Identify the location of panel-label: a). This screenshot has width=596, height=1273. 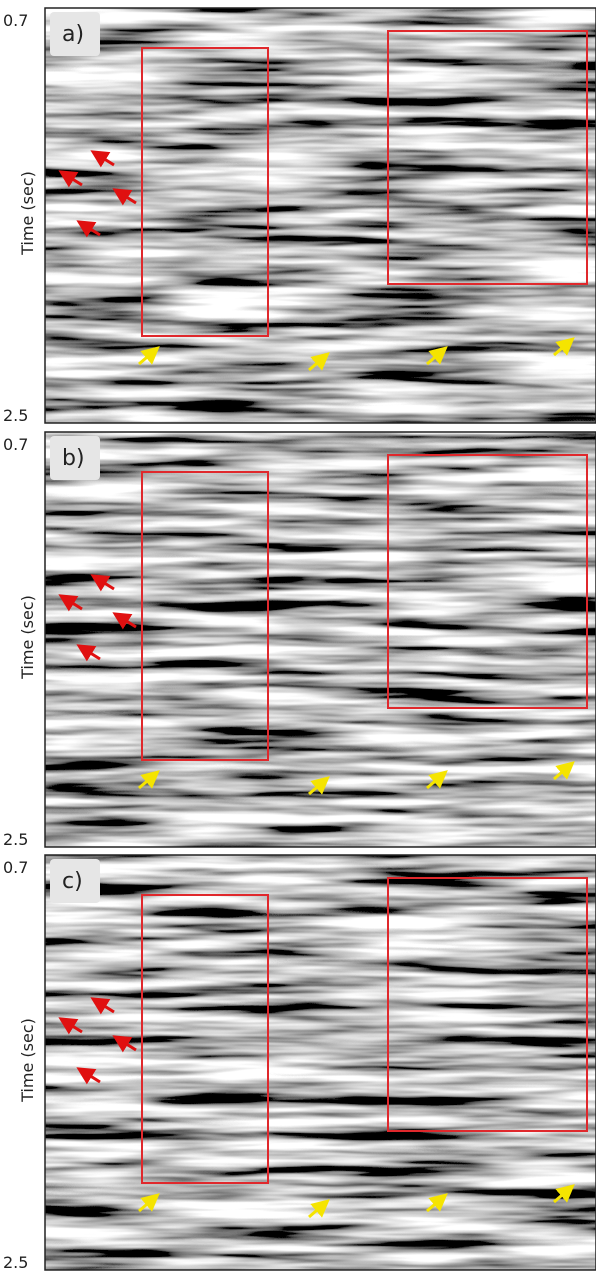
(73, 34).